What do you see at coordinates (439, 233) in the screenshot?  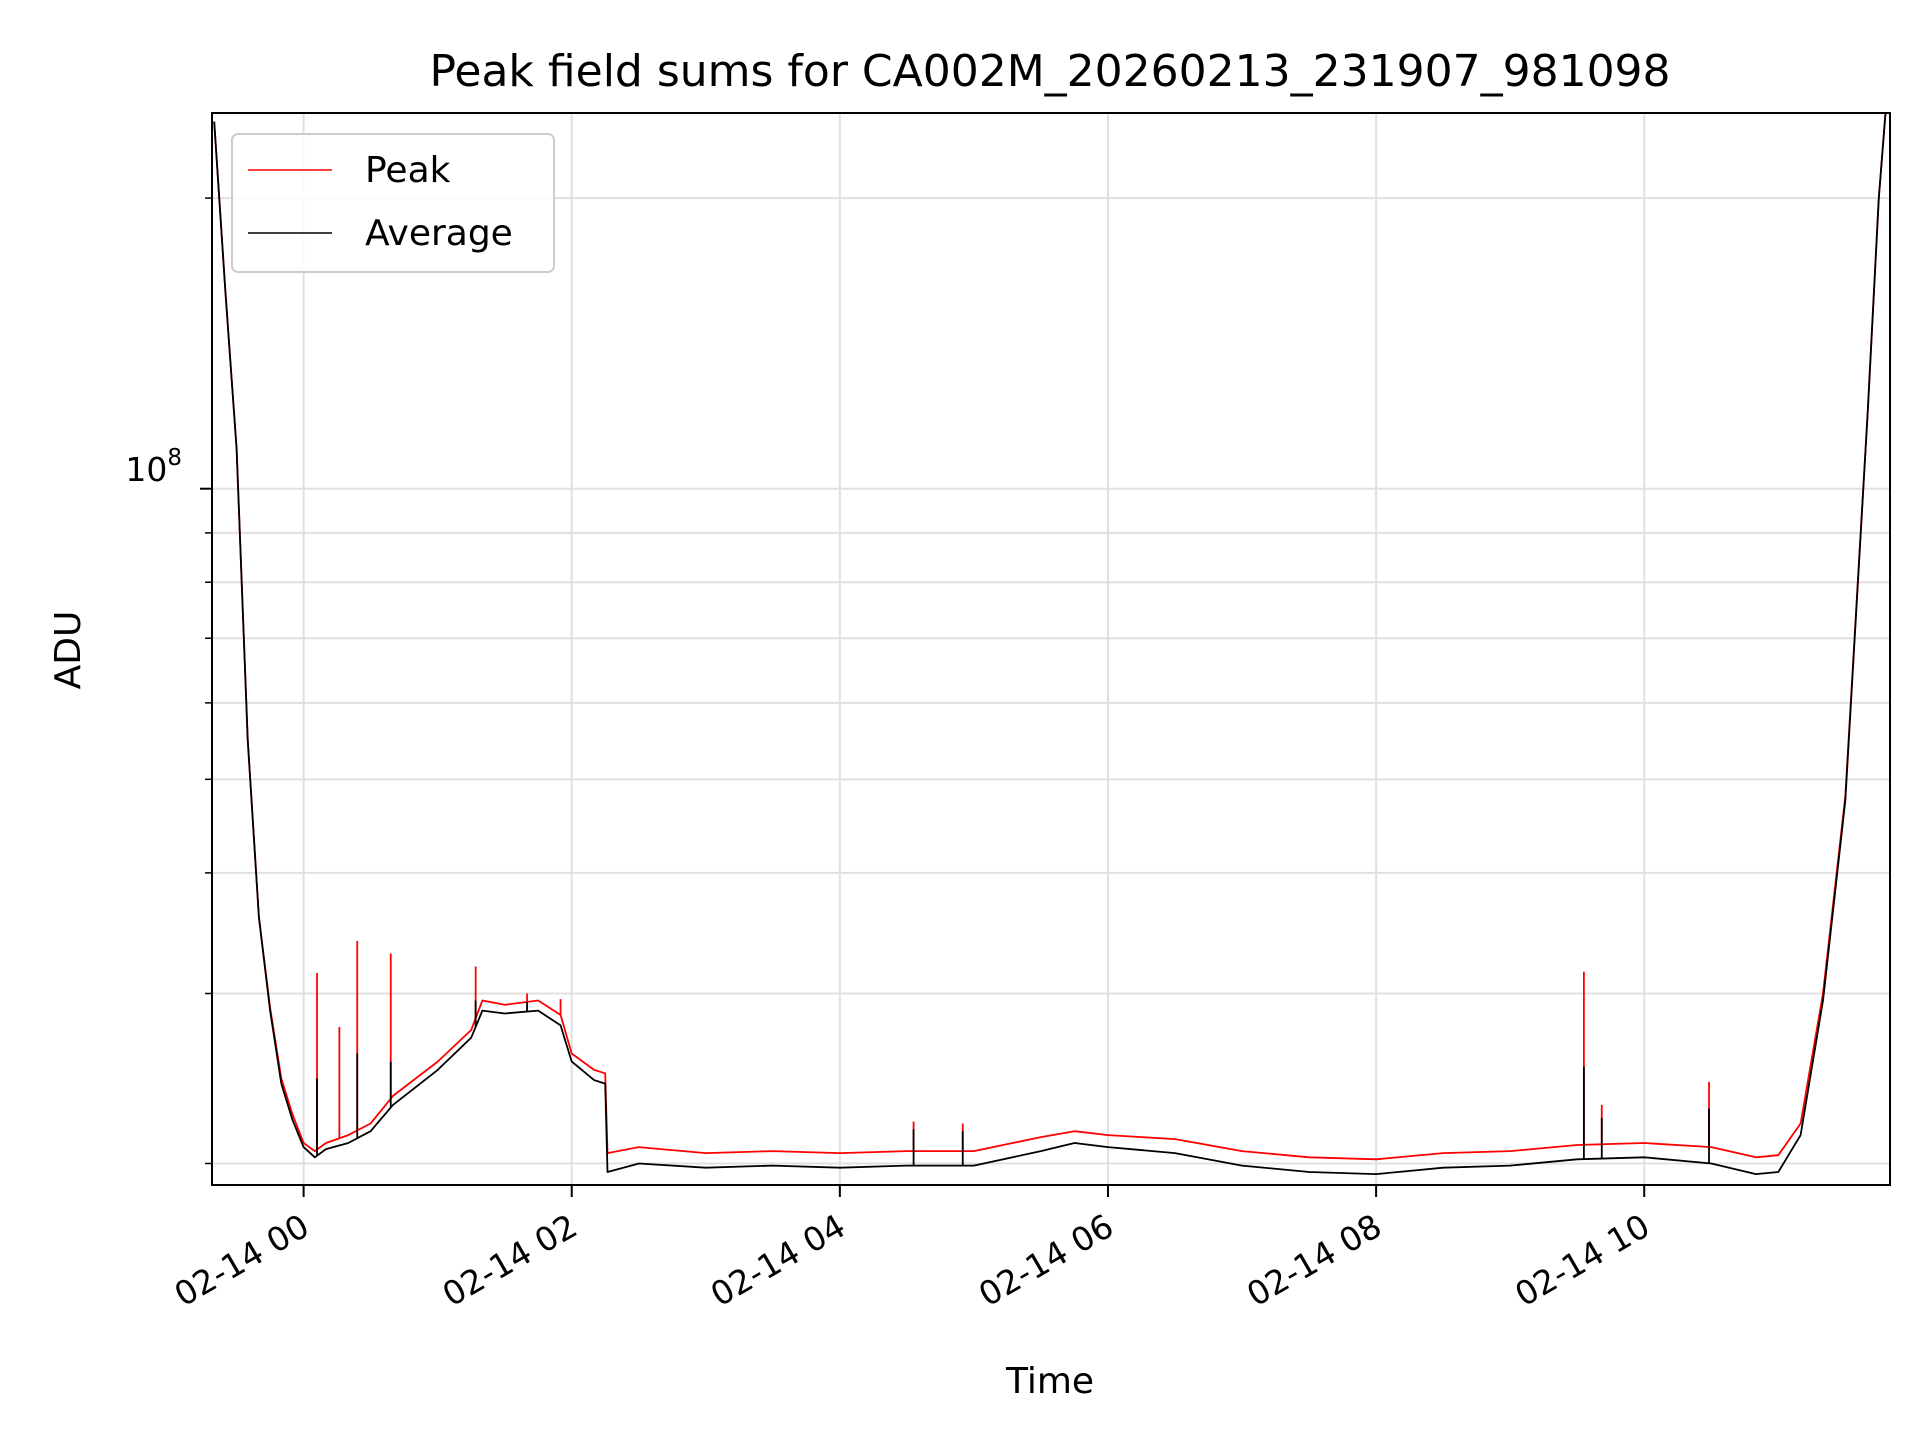 I see `legend-label-average: Average` at bounding box center [439, 233].